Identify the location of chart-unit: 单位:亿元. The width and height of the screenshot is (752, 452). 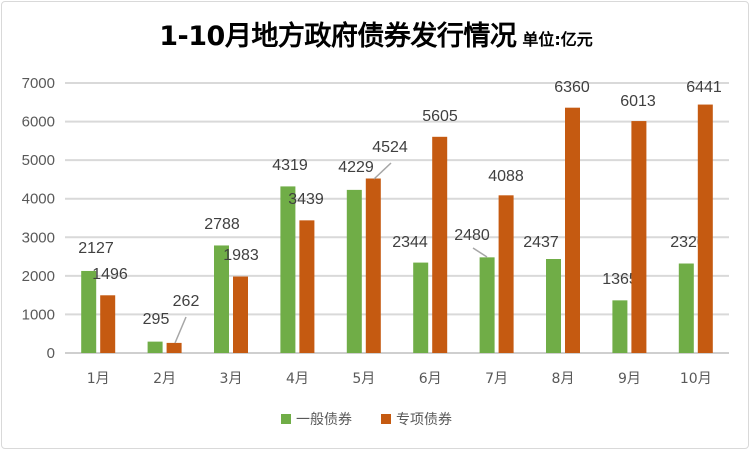
(557, 39).